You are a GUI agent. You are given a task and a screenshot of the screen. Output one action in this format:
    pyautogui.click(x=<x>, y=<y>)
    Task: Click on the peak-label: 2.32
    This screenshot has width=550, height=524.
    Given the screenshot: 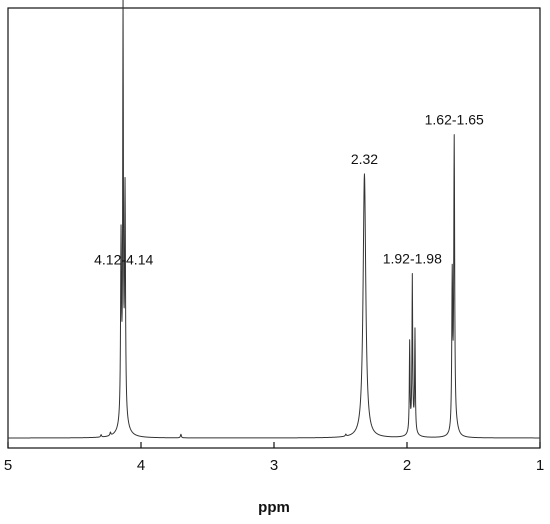 What is the action you would take?
    pyautogui.click(x=364, y=159)
    